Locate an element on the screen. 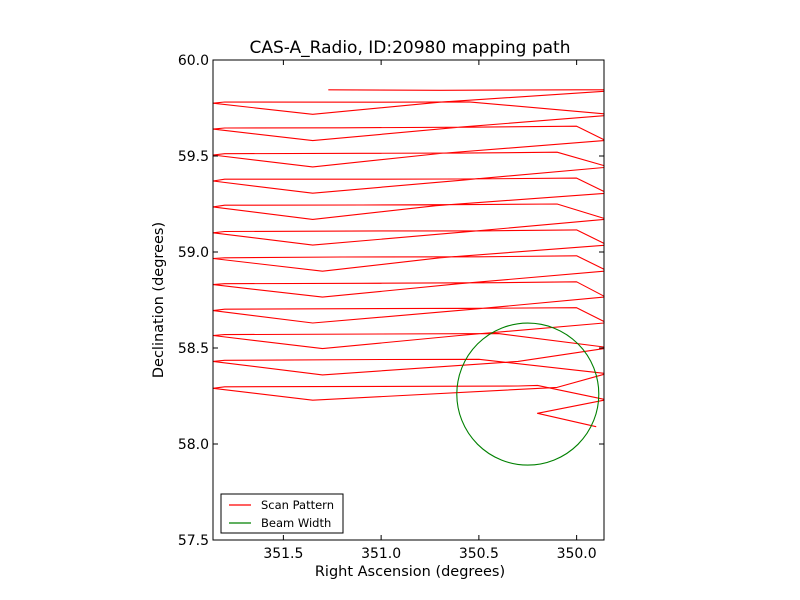 This screenshot has width=800, height=600. legend-box is located at coordinates (282, 513).